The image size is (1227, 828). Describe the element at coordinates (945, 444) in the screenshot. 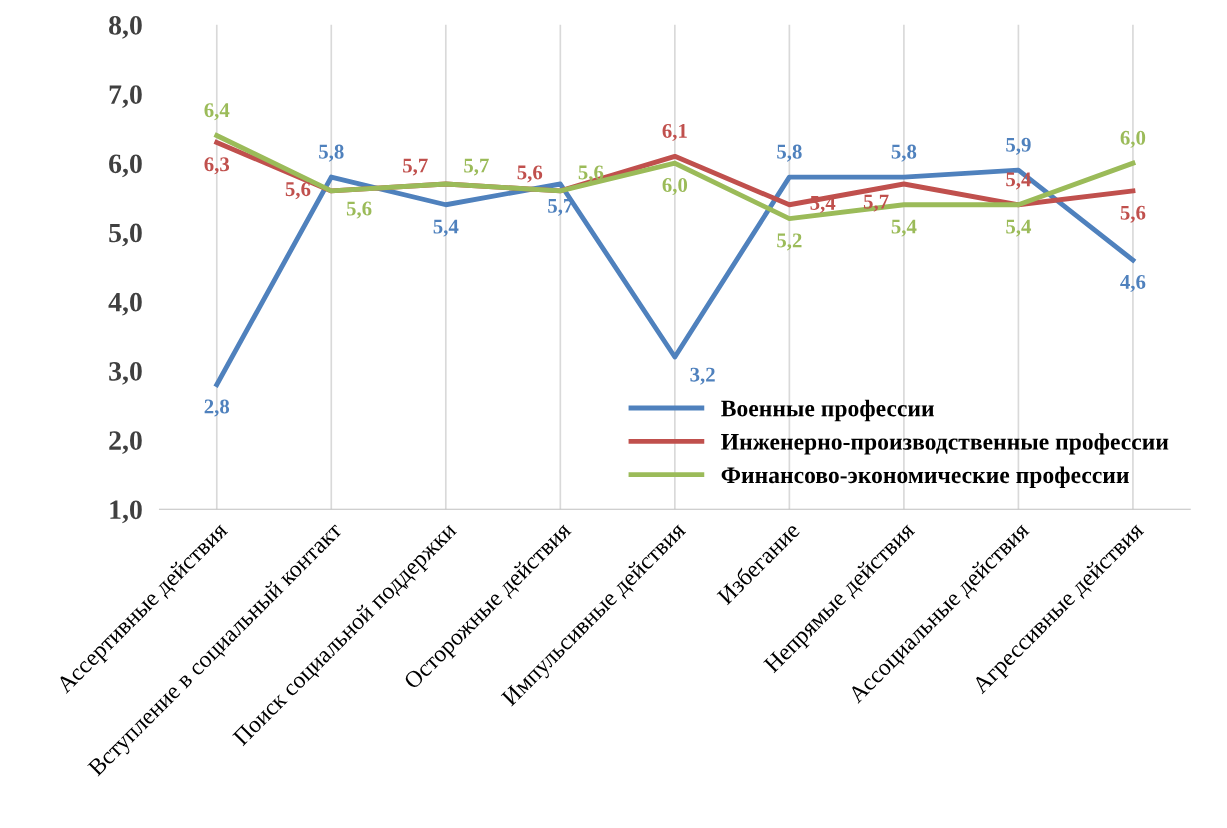

I see `legend-label: Инженерно-производственные профессии` at that location.